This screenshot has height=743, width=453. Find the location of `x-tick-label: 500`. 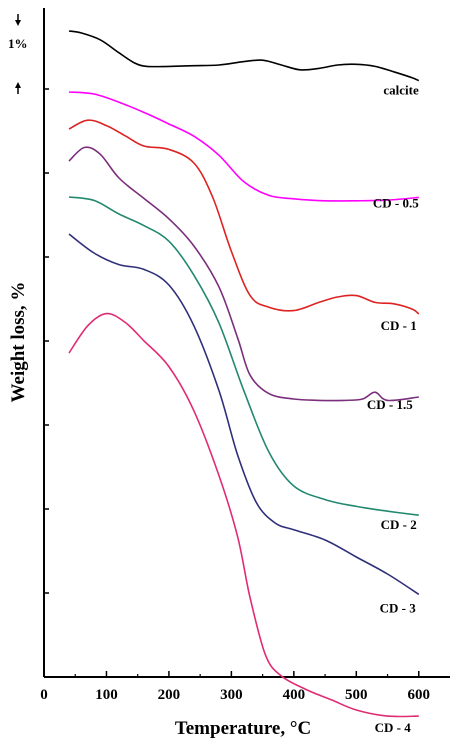

x-tick-label: 500 is located at coordinates (356, 695).